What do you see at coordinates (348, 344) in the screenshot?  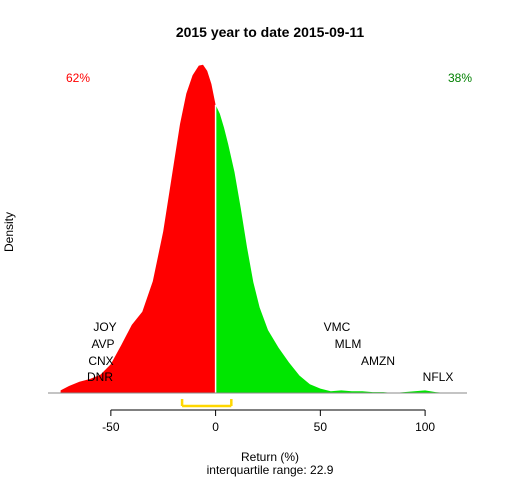 I see `annotation-right-mlm: MLM` at bounding box center [348, 344].